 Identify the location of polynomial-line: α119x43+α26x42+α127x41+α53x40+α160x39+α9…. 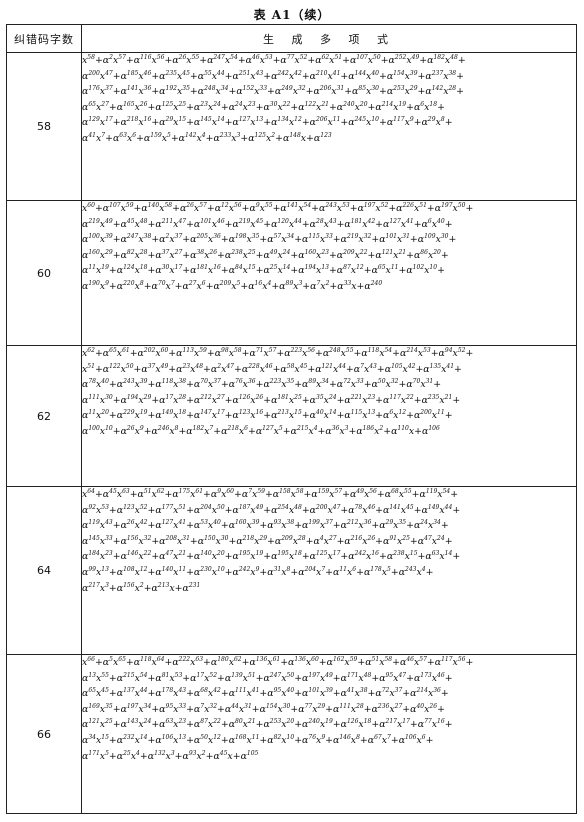
(265, 525).